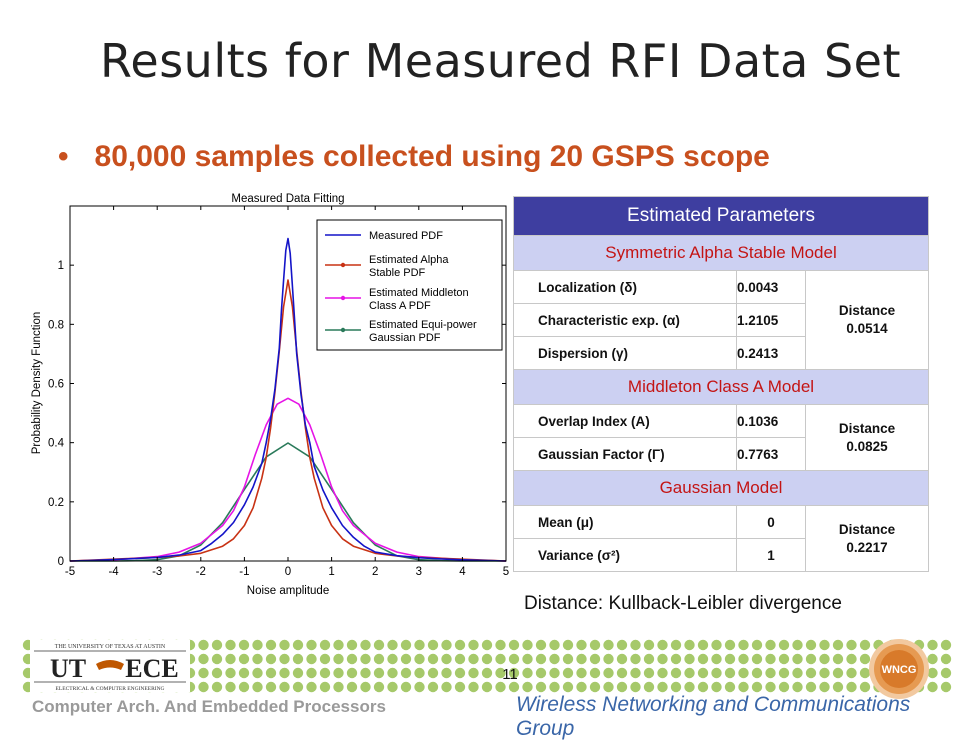 The height and width of the screenshot is (741, 960). What do you see at coordinates (37, 383) in the screenshot?
I see `y-axis-label: Probability Density Function` at bounding box center [37, 383].